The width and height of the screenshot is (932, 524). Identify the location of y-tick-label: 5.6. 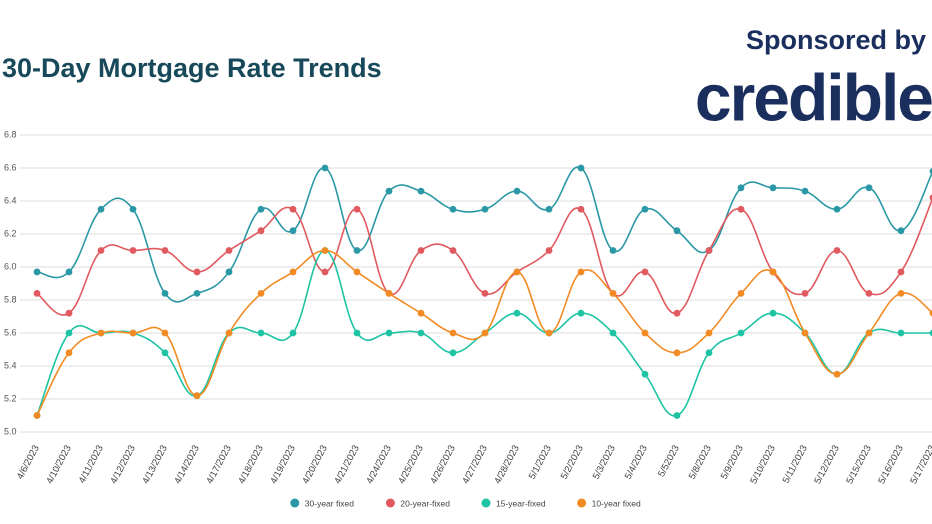
(10, 332).